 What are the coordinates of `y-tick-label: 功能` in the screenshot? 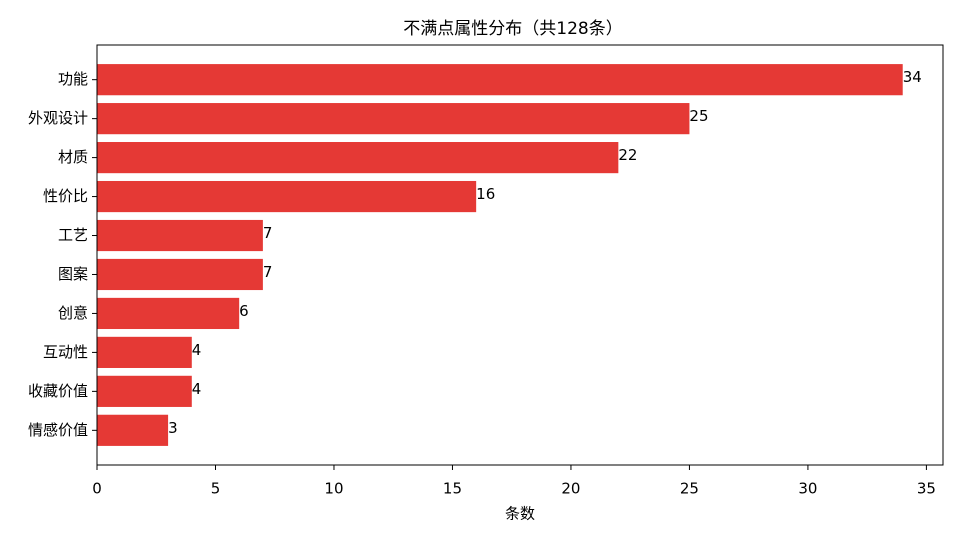 It's located at (73, 79).